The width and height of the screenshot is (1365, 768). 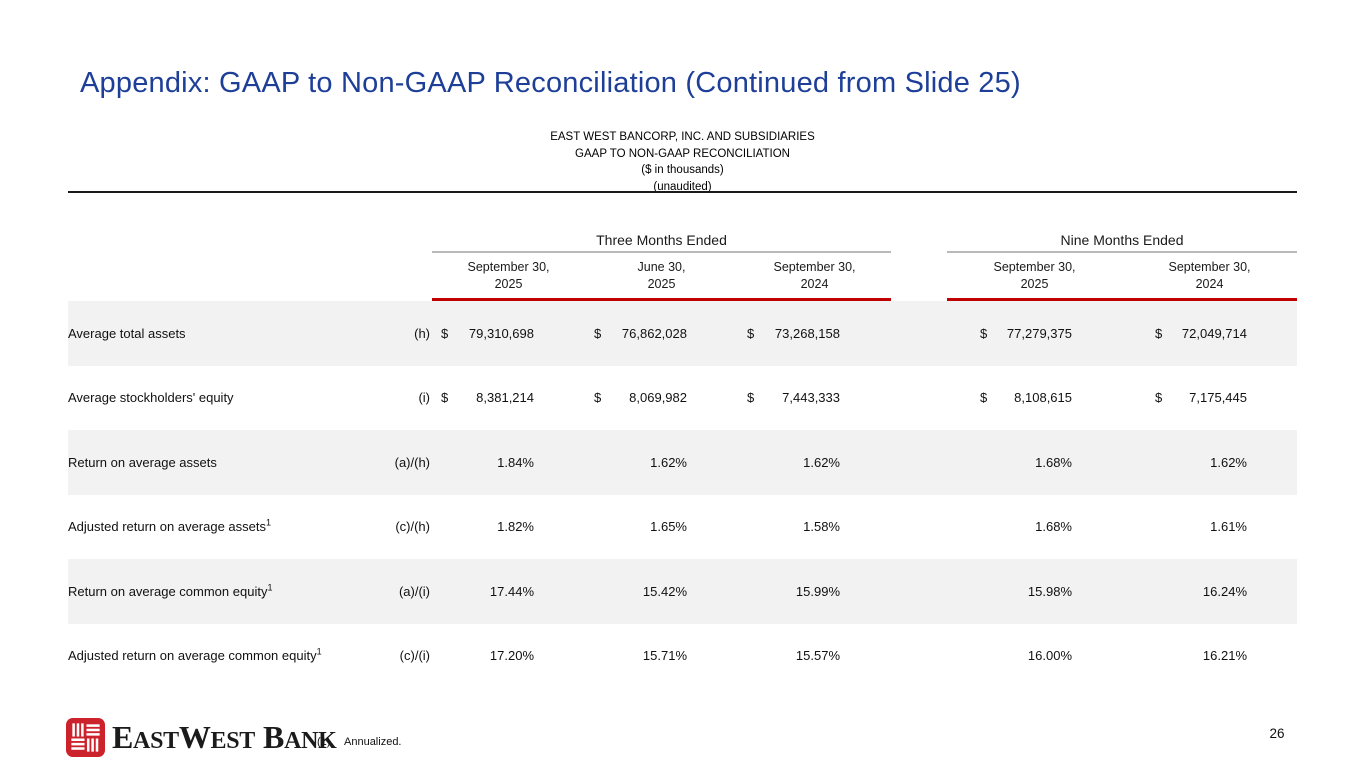 I want to click on value-cell: 15.98%, so click(x=1049, y=591).